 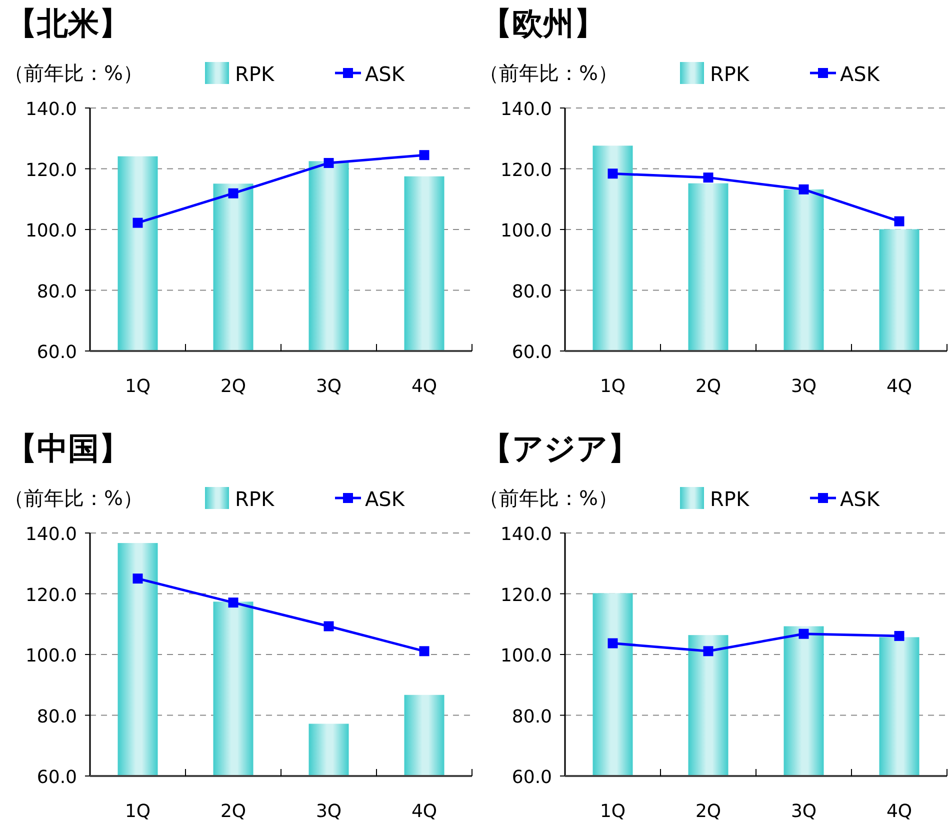 I want to click on chart-title: 【中国】, so click(x=68, y=449).